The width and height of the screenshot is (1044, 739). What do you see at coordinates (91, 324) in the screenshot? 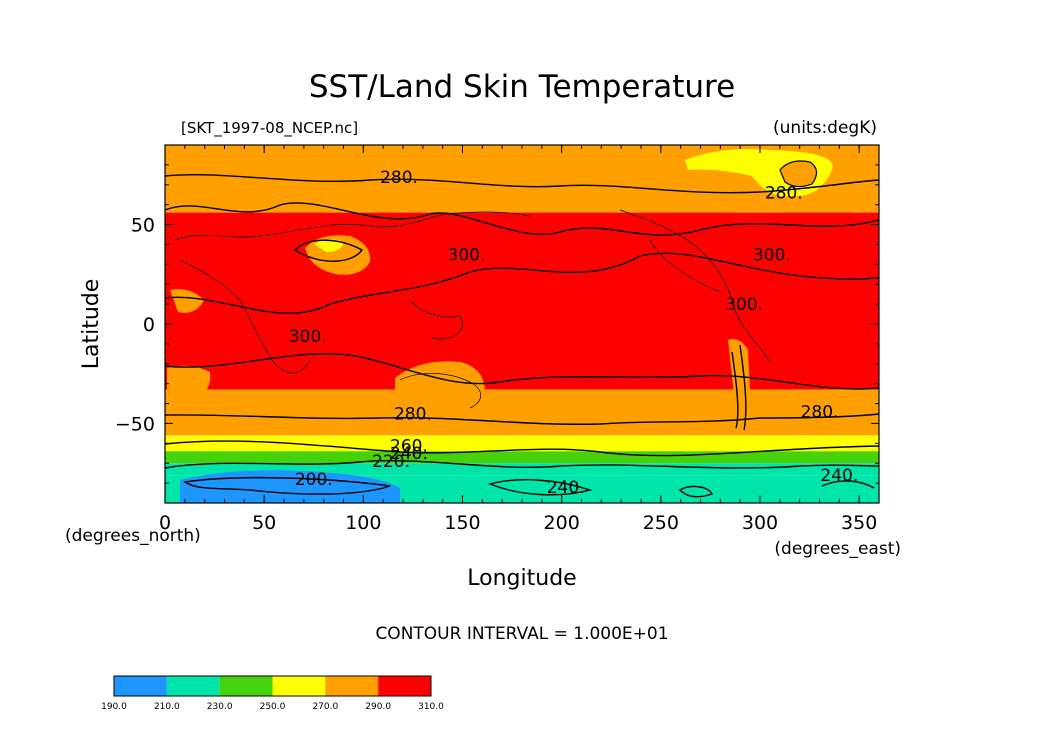
I see `y-axis-label: Latitude` at bounding box center [91, 324].